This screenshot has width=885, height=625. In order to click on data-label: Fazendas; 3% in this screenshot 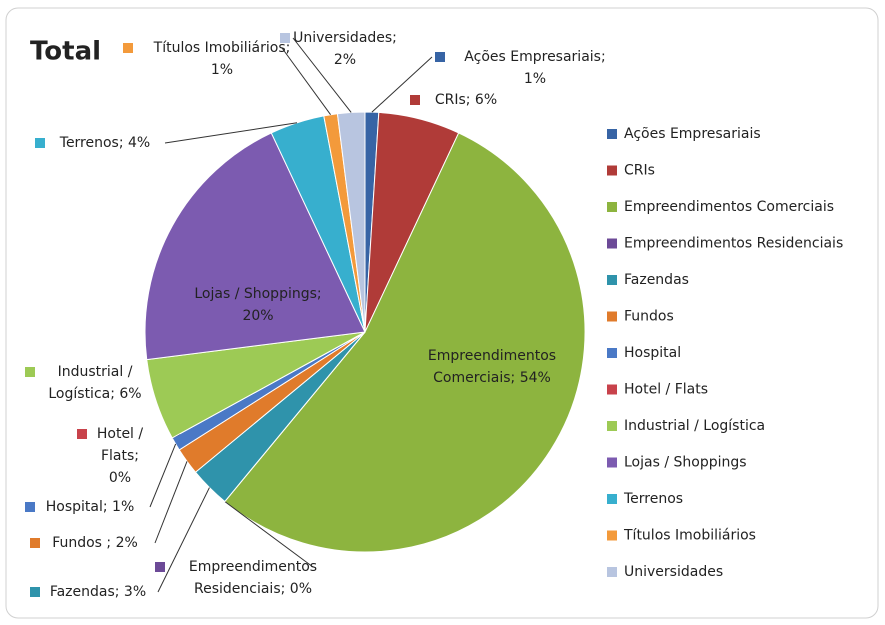, I will do `click(98, 592)`.